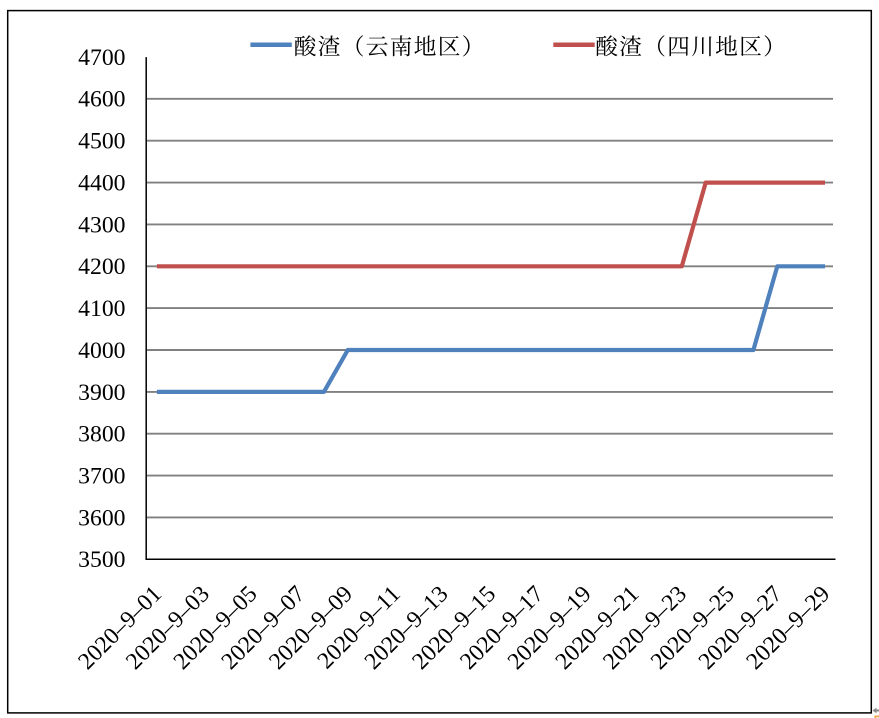  I want to click on svg-text: 3600, so click(101, 518).